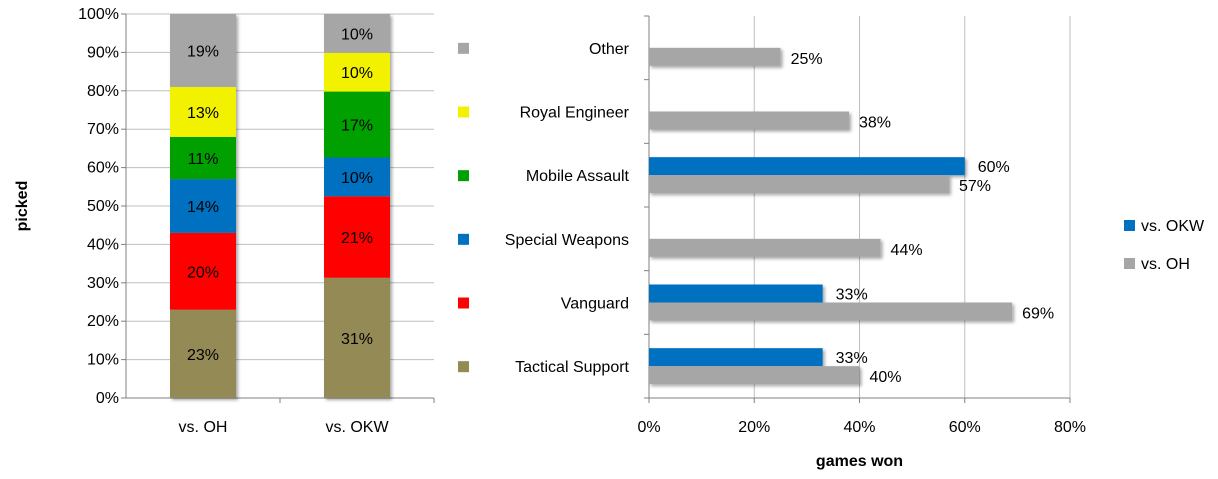 The height and width of the screenshot is (479, 1218). I want to click on bar-segment-vs-okw-special-weapons, so click(357, 177).